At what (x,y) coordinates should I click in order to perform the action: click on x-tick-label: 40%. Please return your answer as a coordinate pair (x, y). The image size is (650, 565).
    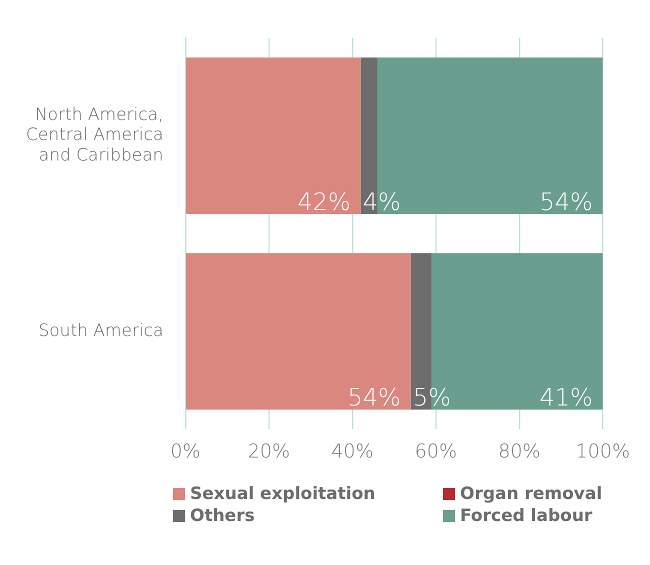
    Looking at the image, I should click on (352, 451).